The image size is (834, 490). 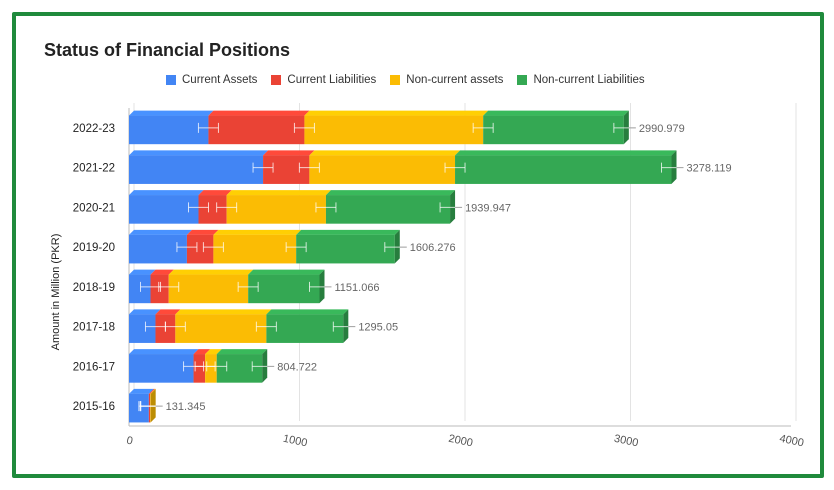 I want to click on legend-label-noncurrent-assets: Non-current assets, so click(x=455, y=80).